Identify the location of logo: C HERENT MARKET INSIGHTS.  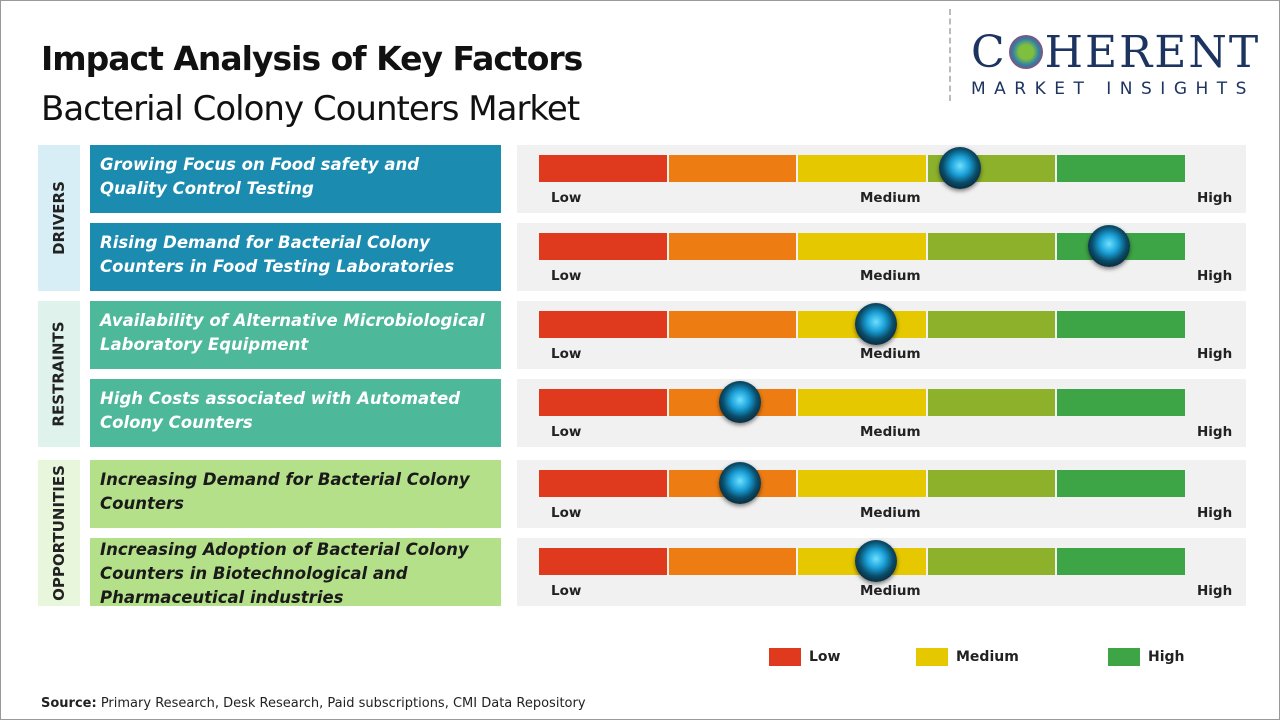
(1116, 63).